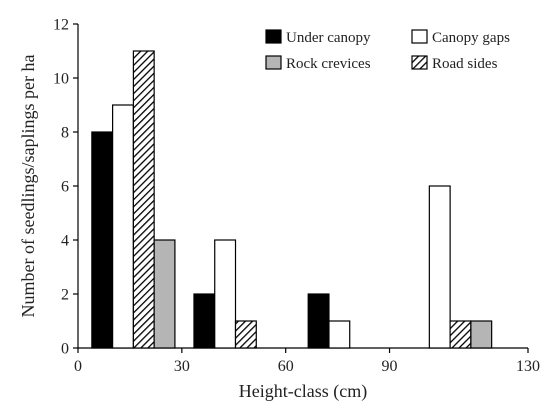 This screenshot has width=550, height=409. Describe the element at coordinates (65, 349) in the screenshot. I see `y-tick-label: 0` at that location.